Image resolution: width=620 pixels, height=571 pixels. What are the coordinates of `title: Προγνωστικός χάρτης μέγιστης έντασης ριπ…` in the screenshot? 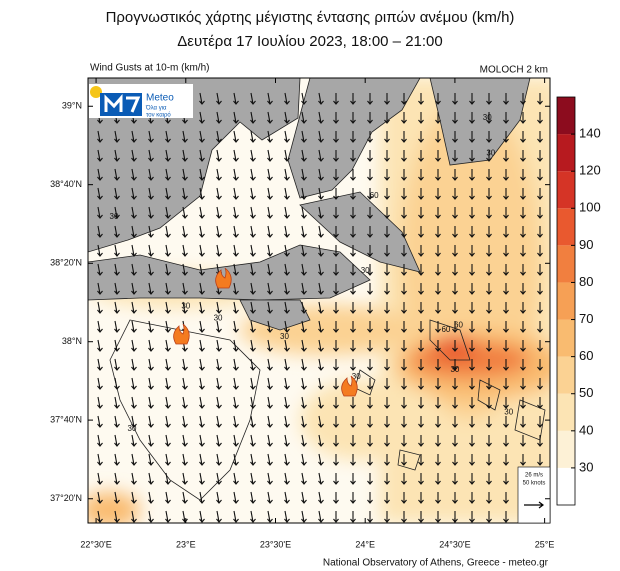 It's located at (310, 17).